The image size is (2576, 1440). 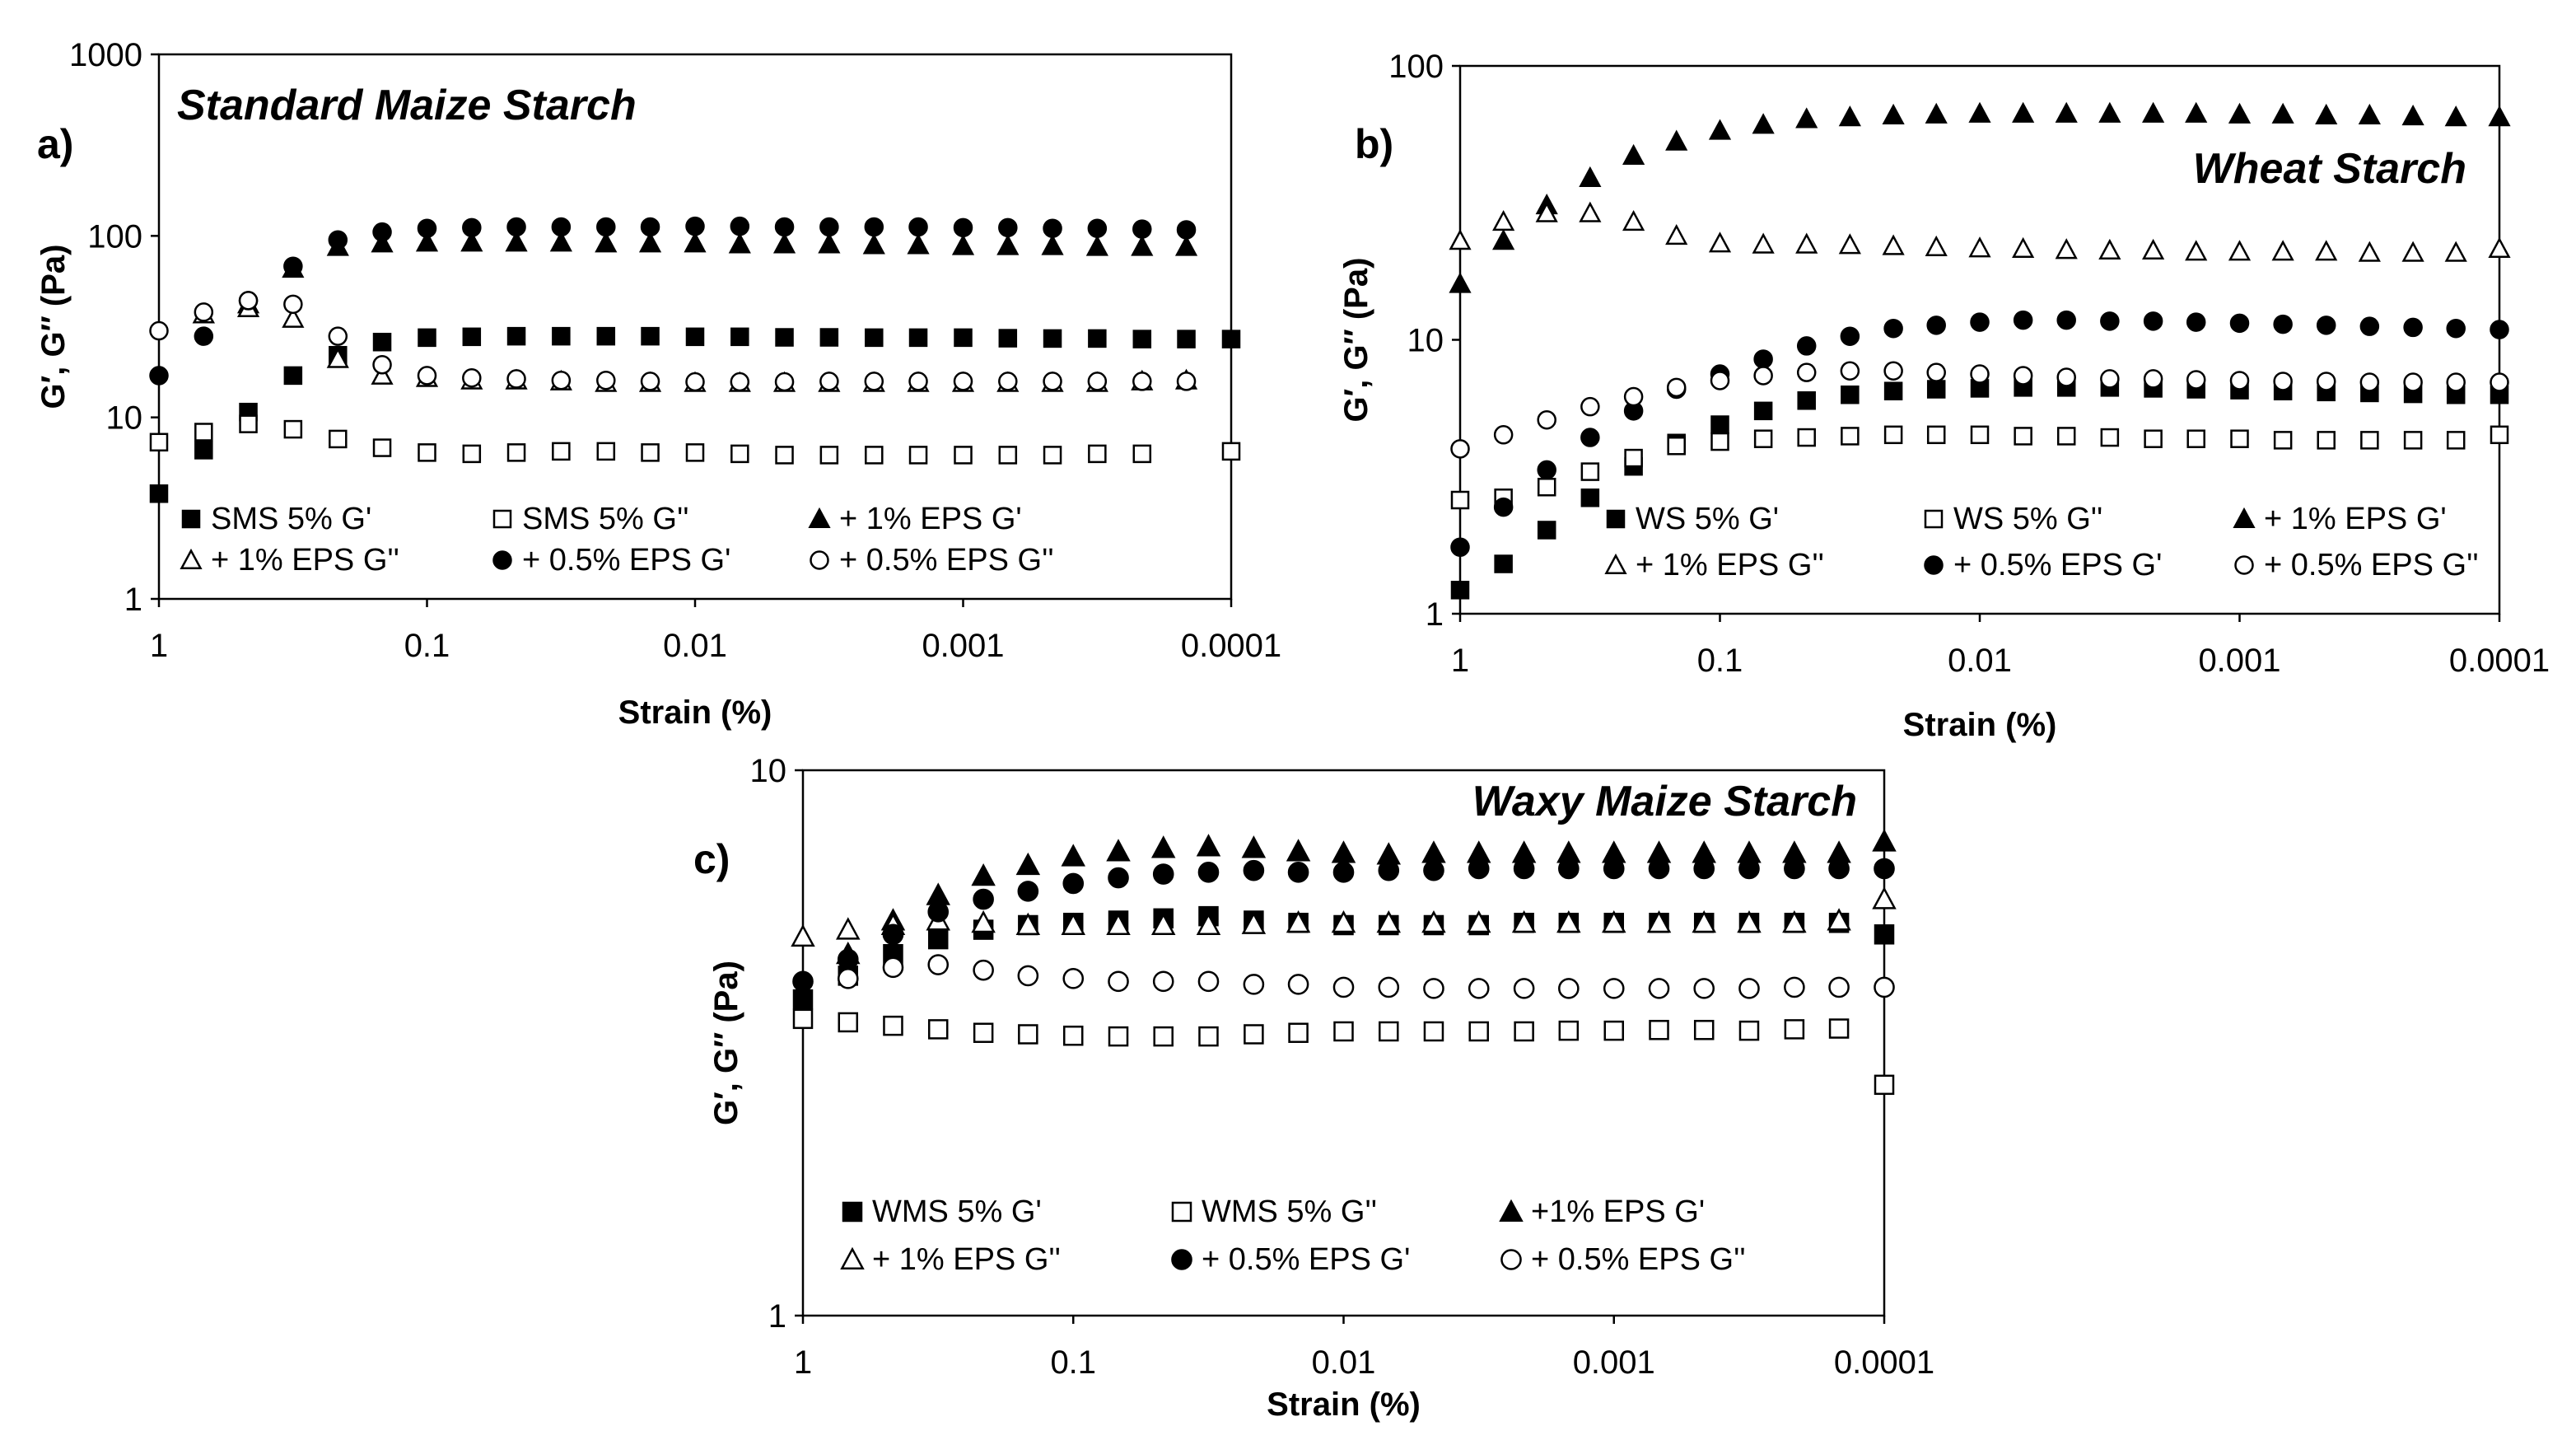 What do you see at coordinates (946, 560) in the screenshot?
I see `legend-label: + 0.5% EPS G''` at bounding box center [946, 560].